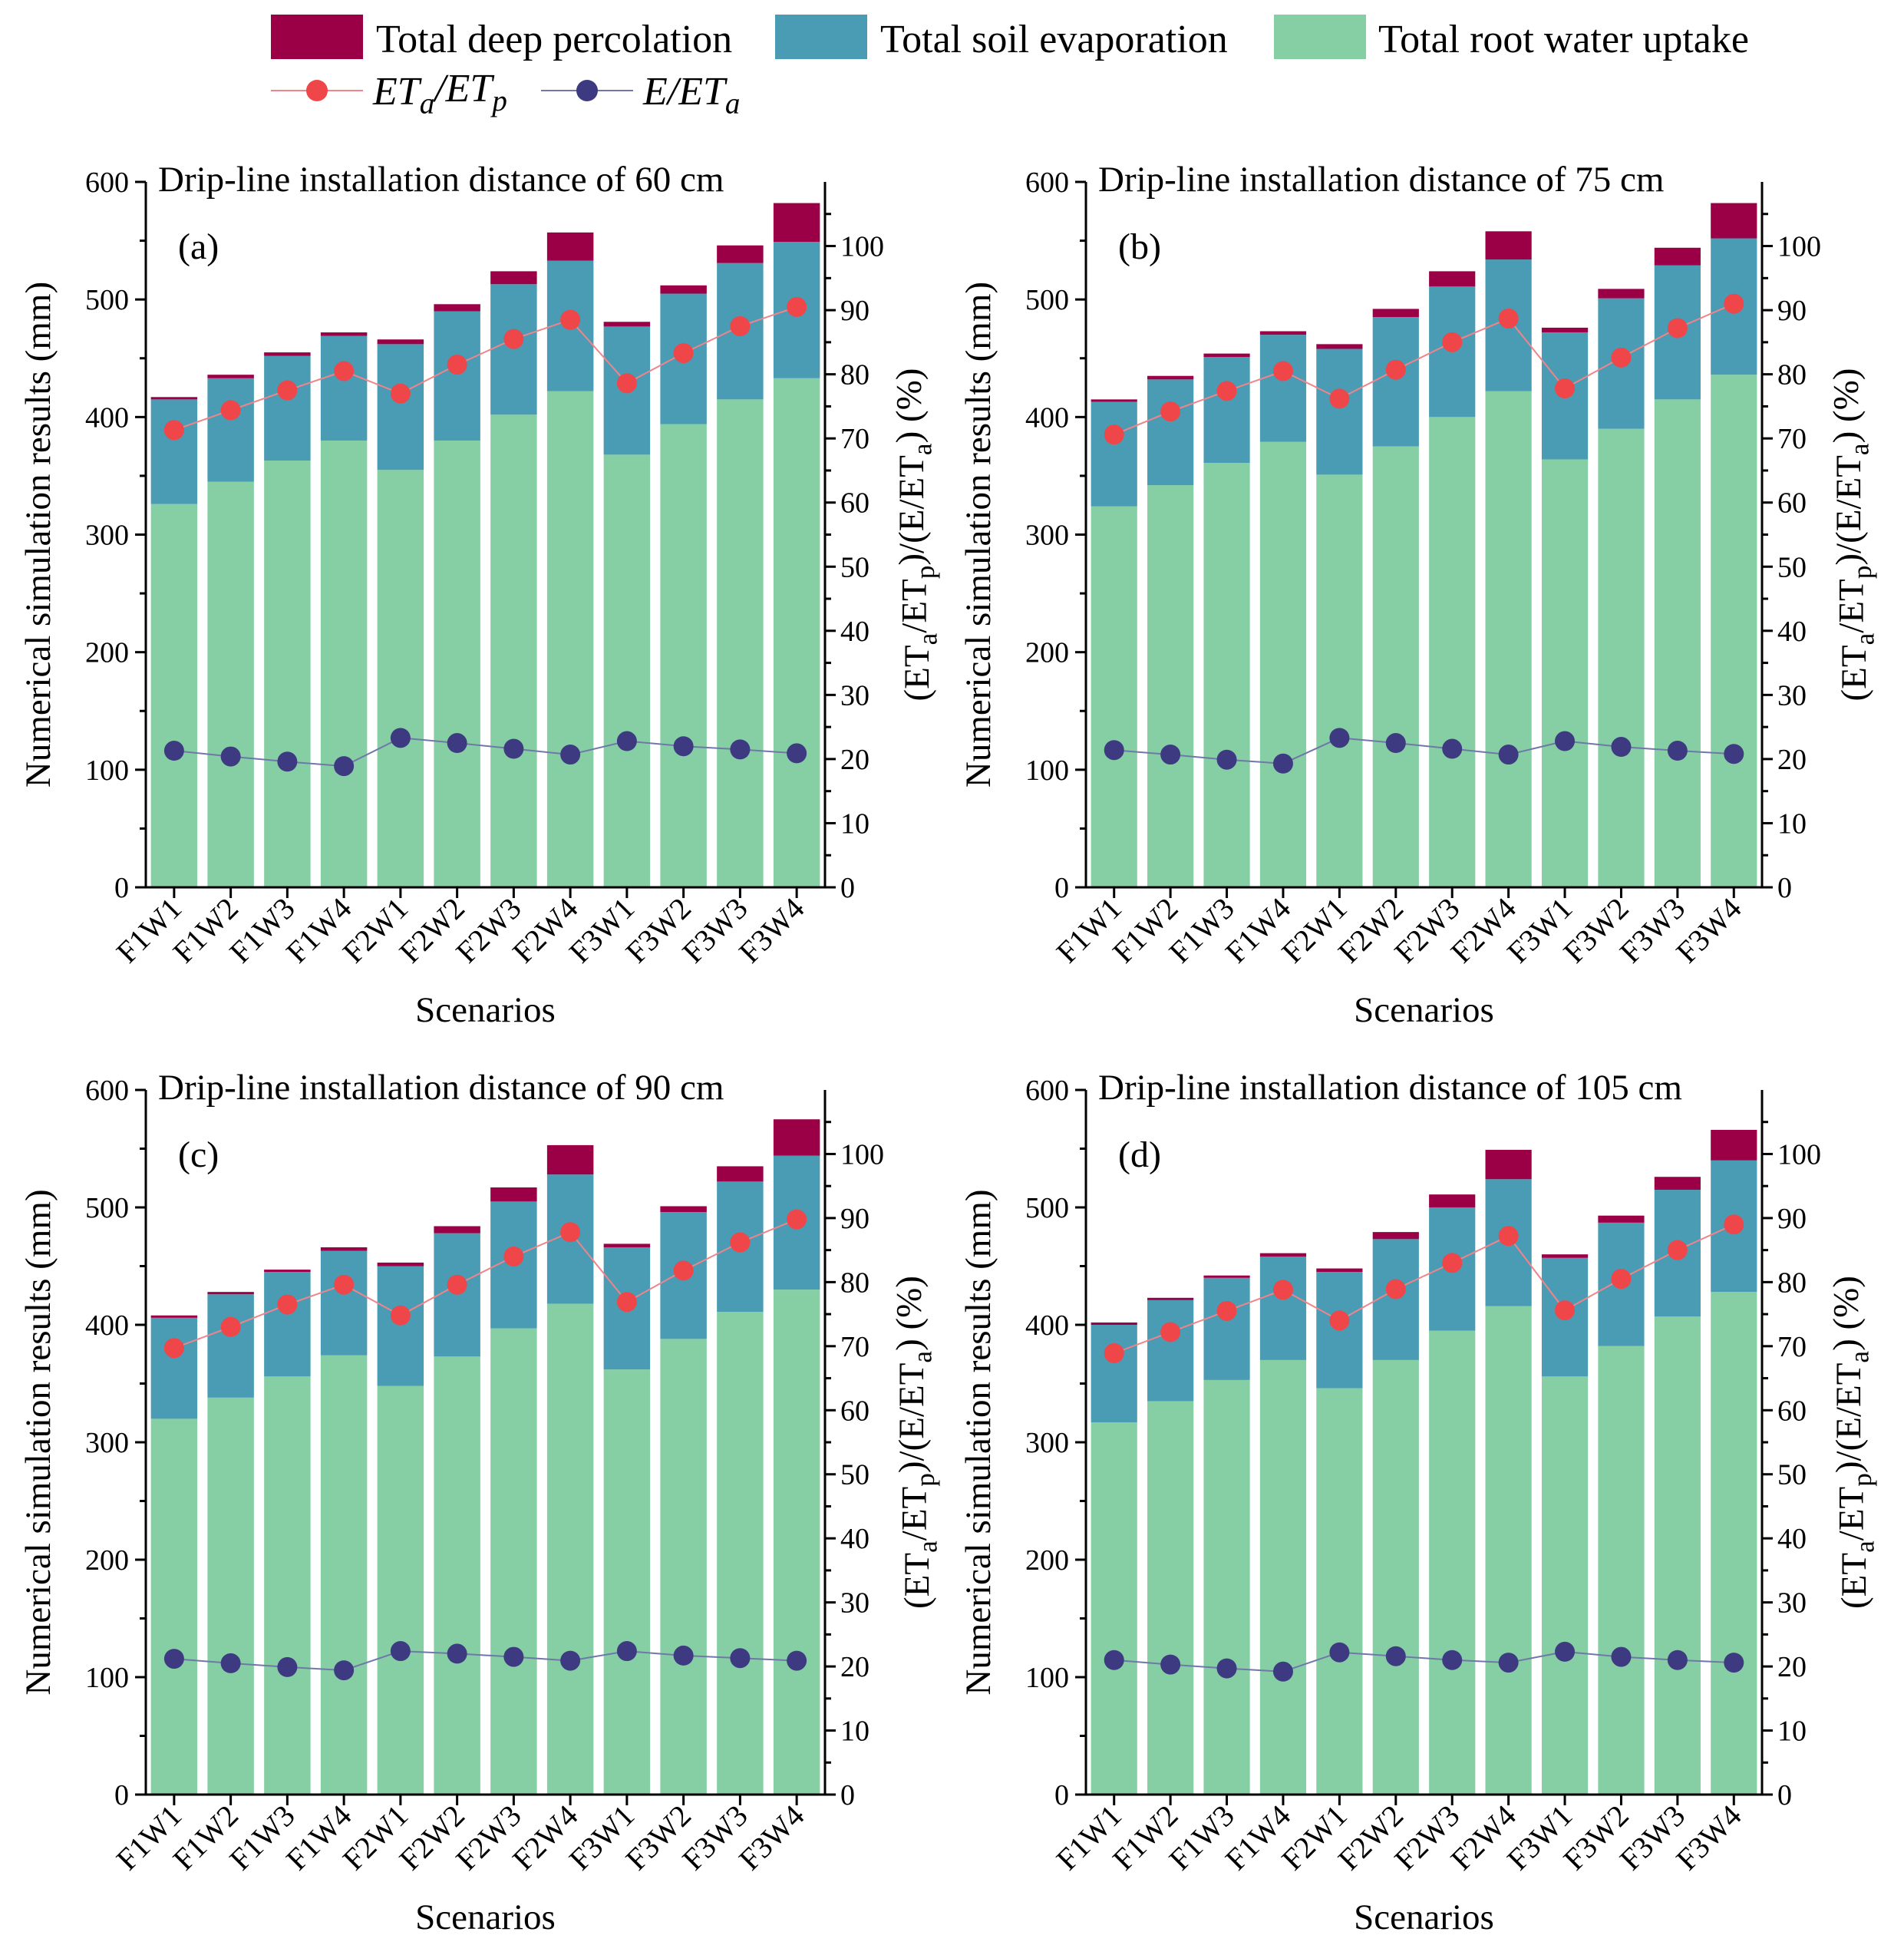 This screenshot has height=1955, width=1904. I want to click on left-tick-label: 200, so click(107, 1560).